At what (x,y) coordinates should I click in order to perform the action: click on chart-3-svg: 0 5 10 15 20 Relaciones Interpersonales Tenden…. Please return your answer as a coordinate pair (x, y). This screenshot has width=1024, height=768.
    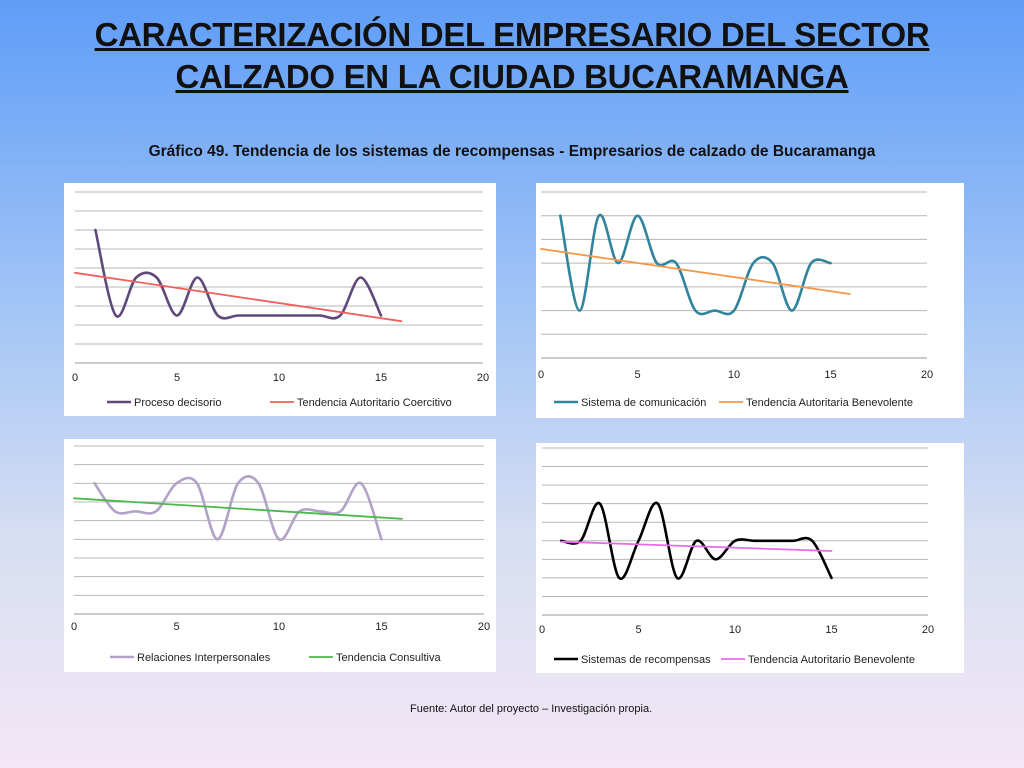
    Looking at the image, I should click on (280, 554).